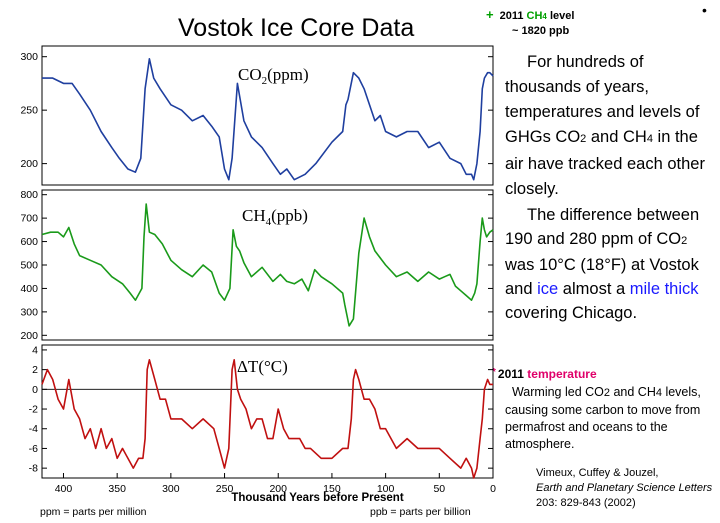 This screenshot has width=720, height=523. I want to click on ch4-level-note: +2011 CH4 level ~ 1820 ppb, so click(530, 23).